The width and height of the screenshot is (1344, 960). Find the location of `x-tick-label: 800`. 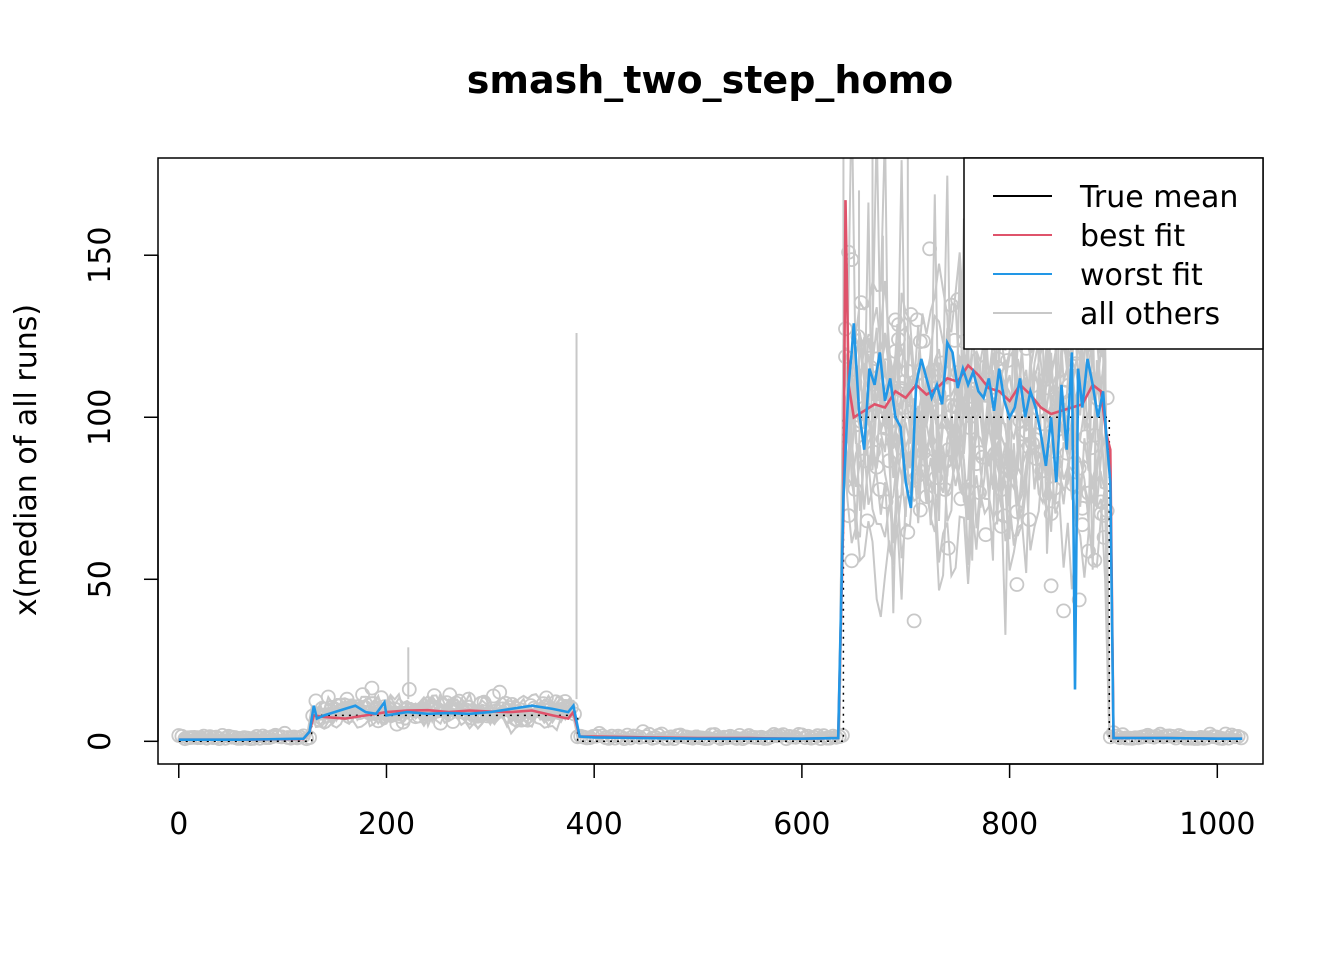

x-tick-label: 800 is located at coordinates (1009, 824).